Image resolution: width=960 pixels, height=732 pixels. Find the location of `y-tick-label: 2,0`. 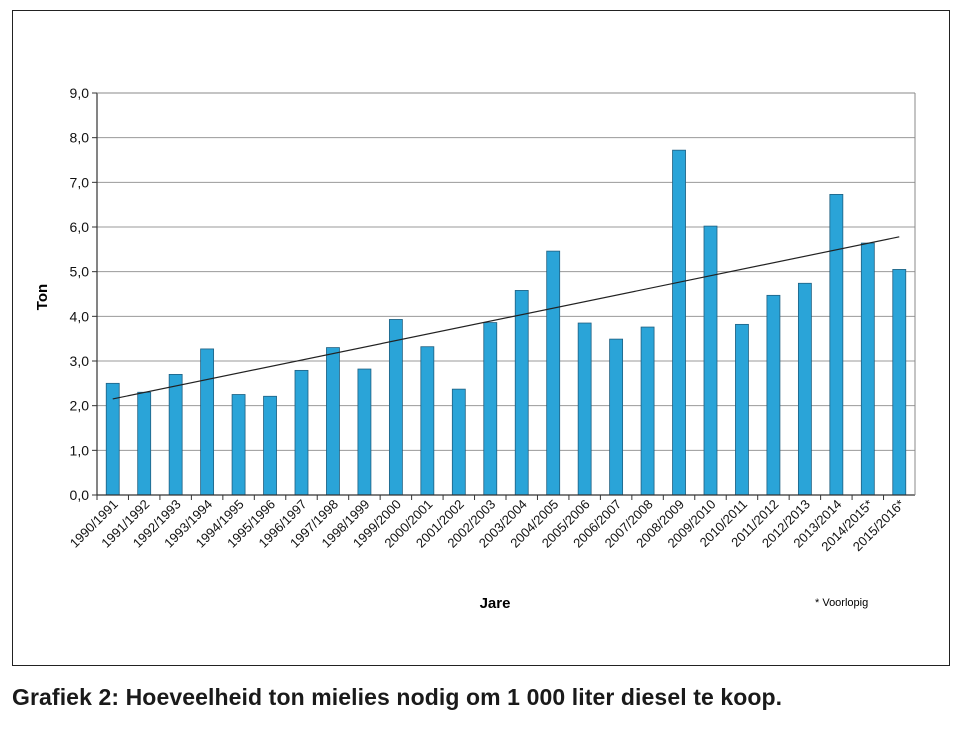

y-tick-label: 2,0 is located at coordinates (80, 406).